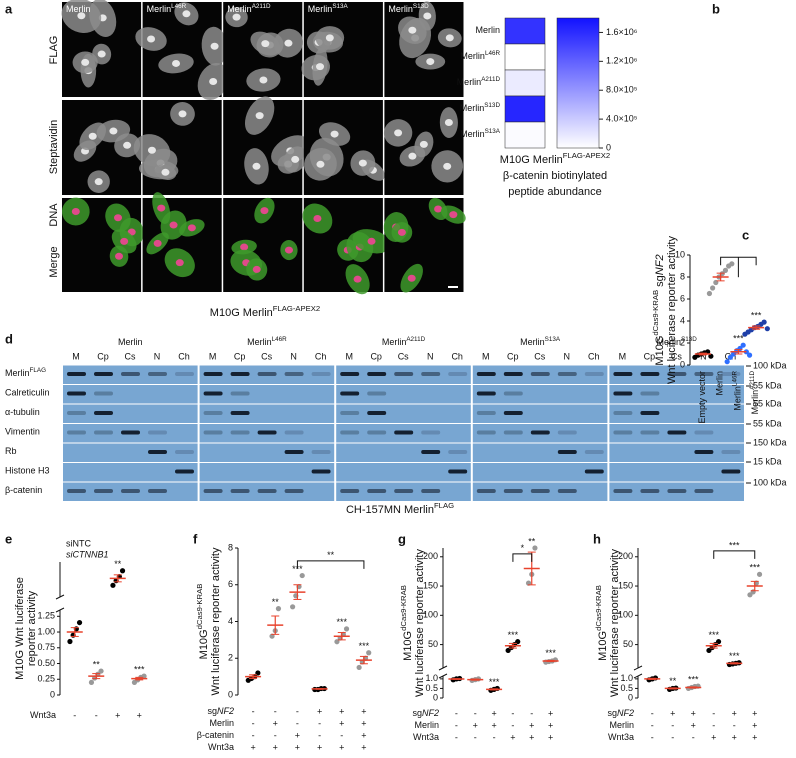  I want to click on column-label-part: Merlin, so click(159, 9).